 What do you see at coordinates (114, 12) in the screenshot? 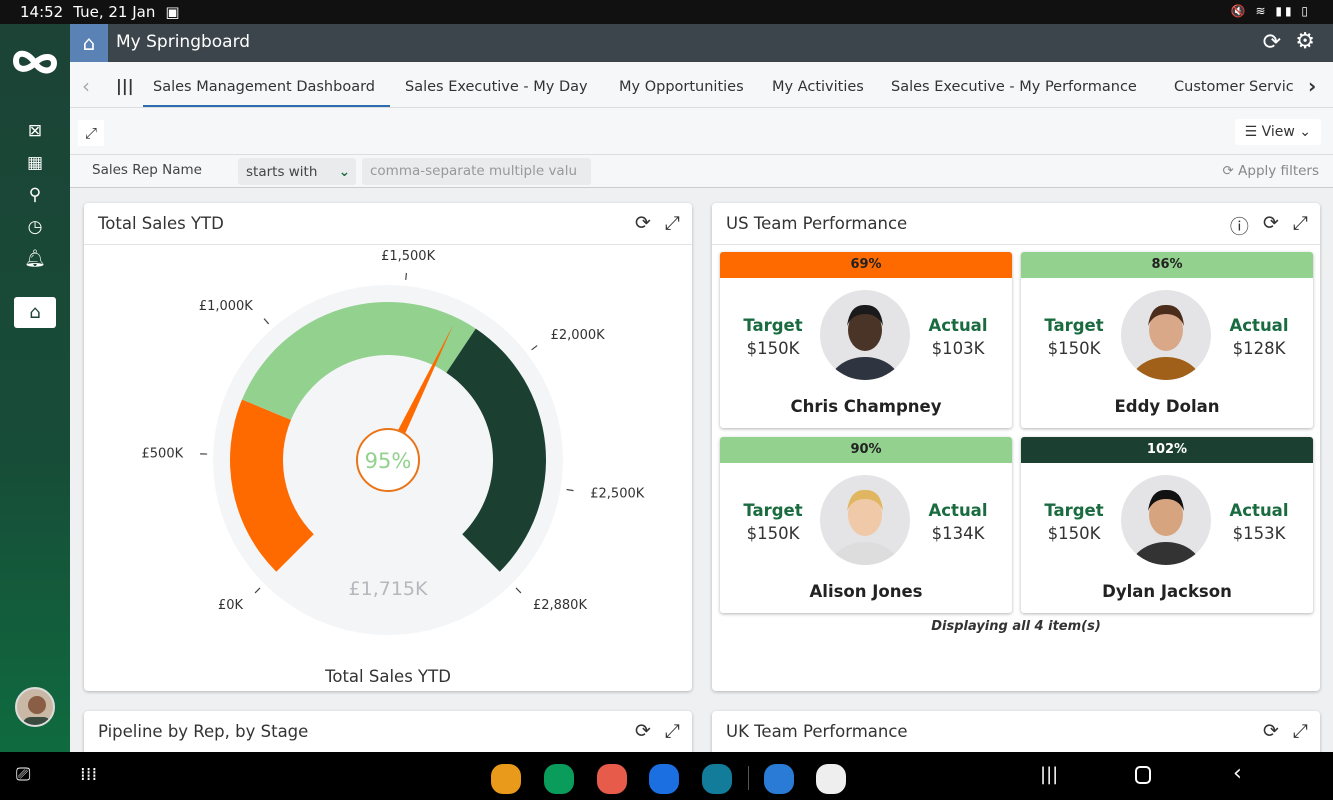
I see `date: Tue, 21 Jan` at bounding box center [114, 12].